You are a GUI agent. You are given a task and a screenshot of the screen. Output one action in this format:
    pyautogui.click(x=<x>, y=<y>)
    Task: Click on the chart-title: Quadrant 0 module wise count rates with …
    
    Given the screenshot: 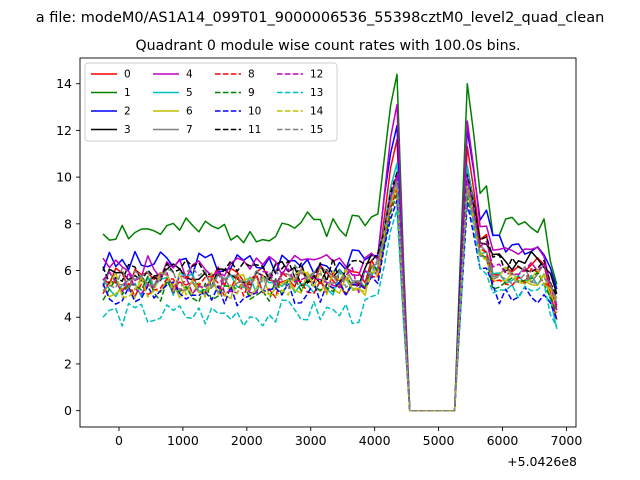 What is the action you would take?
    pyautogui.click(x=327, y=46)
    